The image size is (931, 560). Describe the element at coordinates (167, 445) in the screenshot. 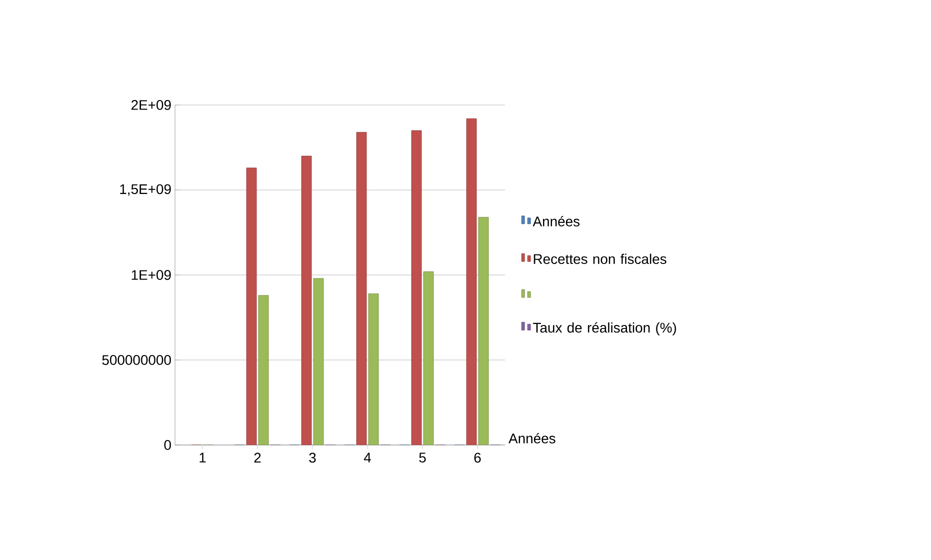

I see `y-tick-label: 0` at that location.